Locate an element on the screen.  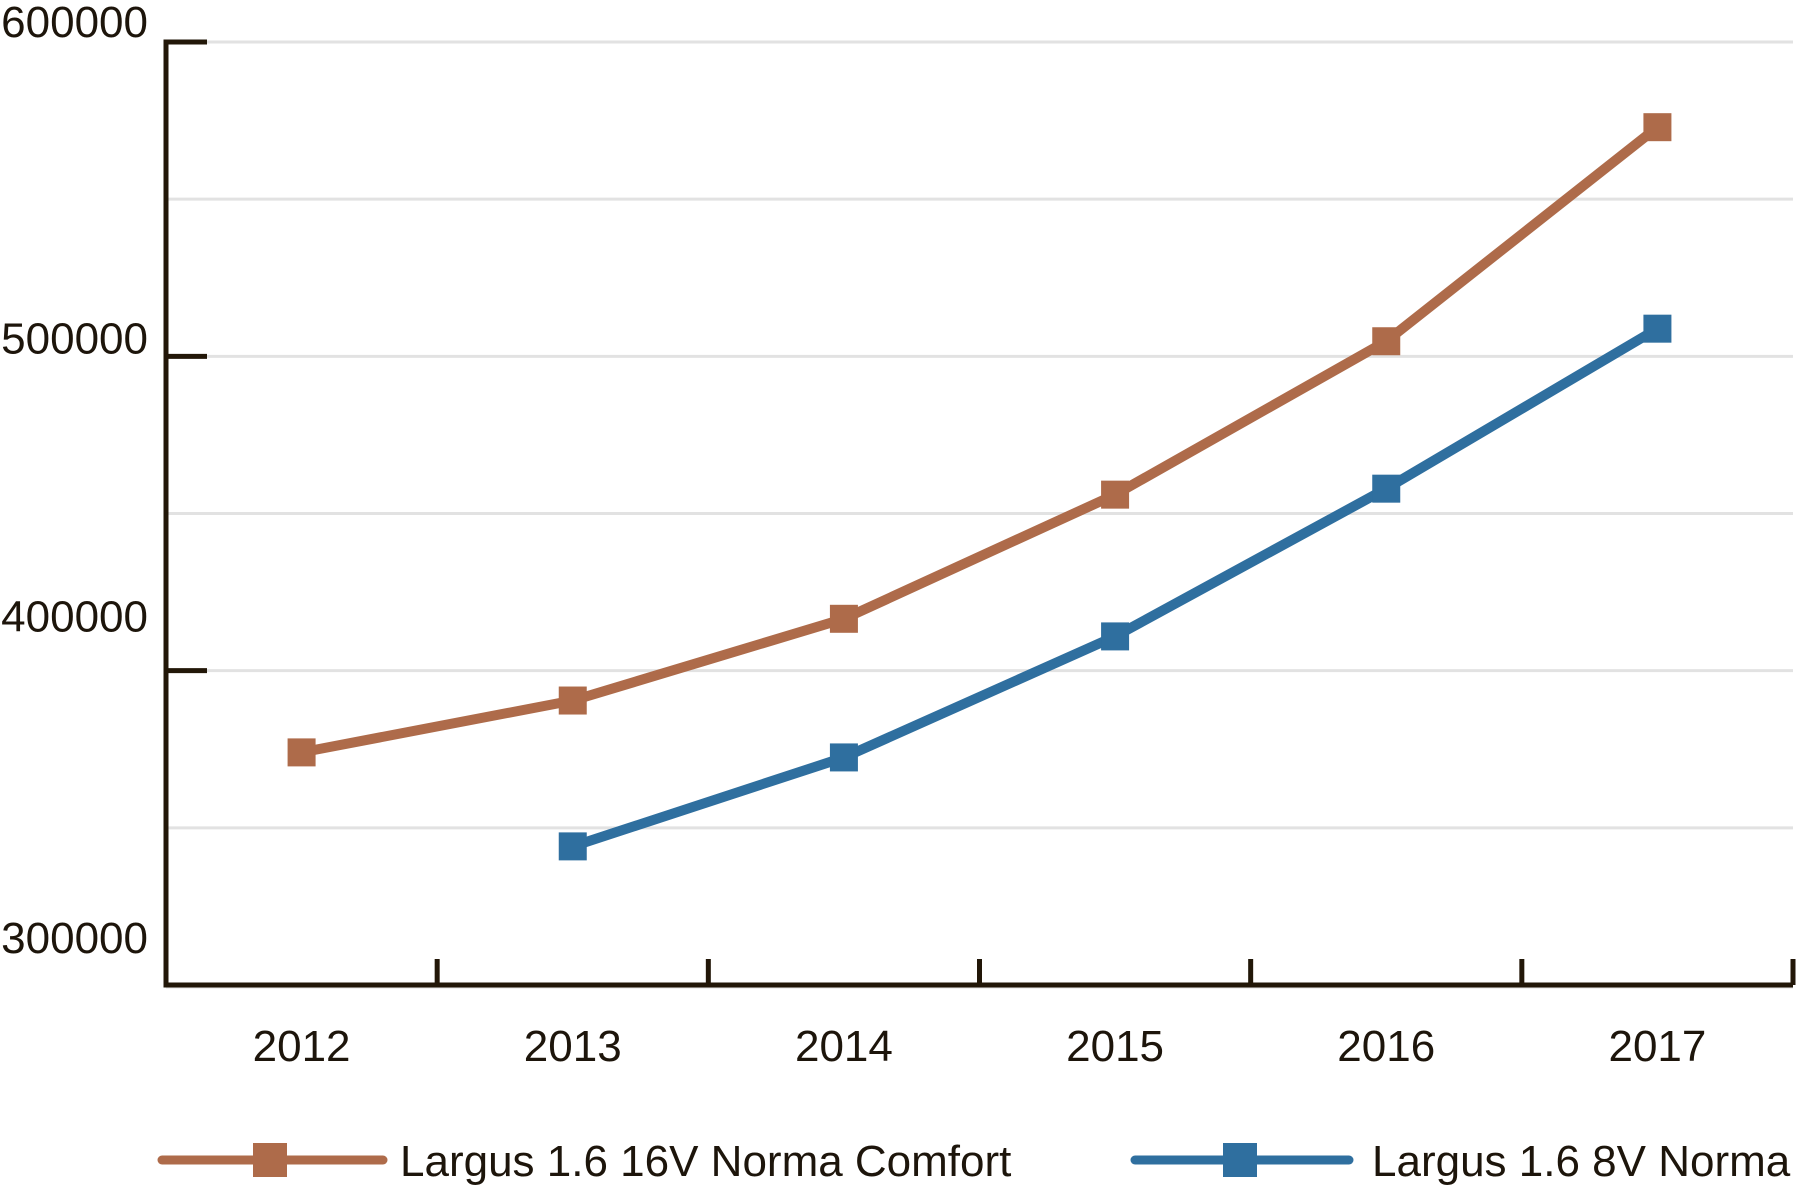
x-tick-label: 2016 is located at coordinates (1386, 1046).